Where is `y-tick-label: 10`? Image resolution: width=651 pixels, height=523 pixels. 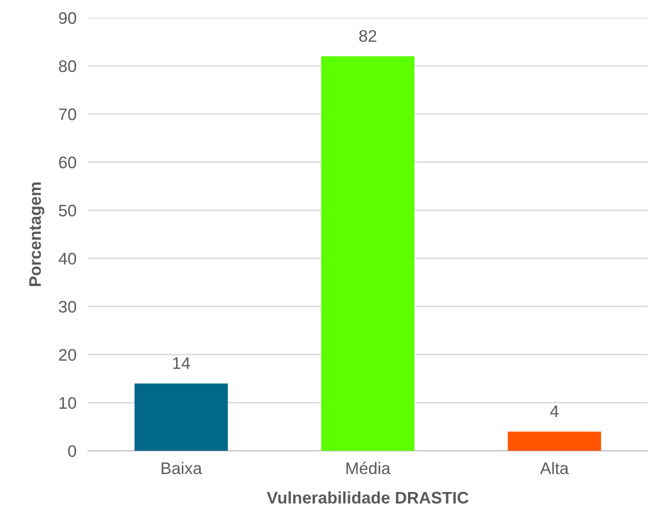
y-tick-label: 10 is located at coordinates (68, 403).